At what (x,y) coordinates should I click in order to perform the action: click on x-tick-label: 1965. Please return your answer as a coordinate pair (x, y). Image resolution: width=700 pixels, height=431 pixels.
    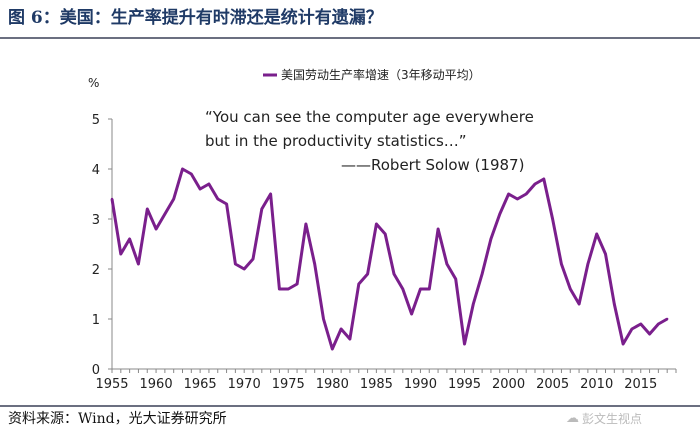
    Looking at the image, I should click on (200, 384).